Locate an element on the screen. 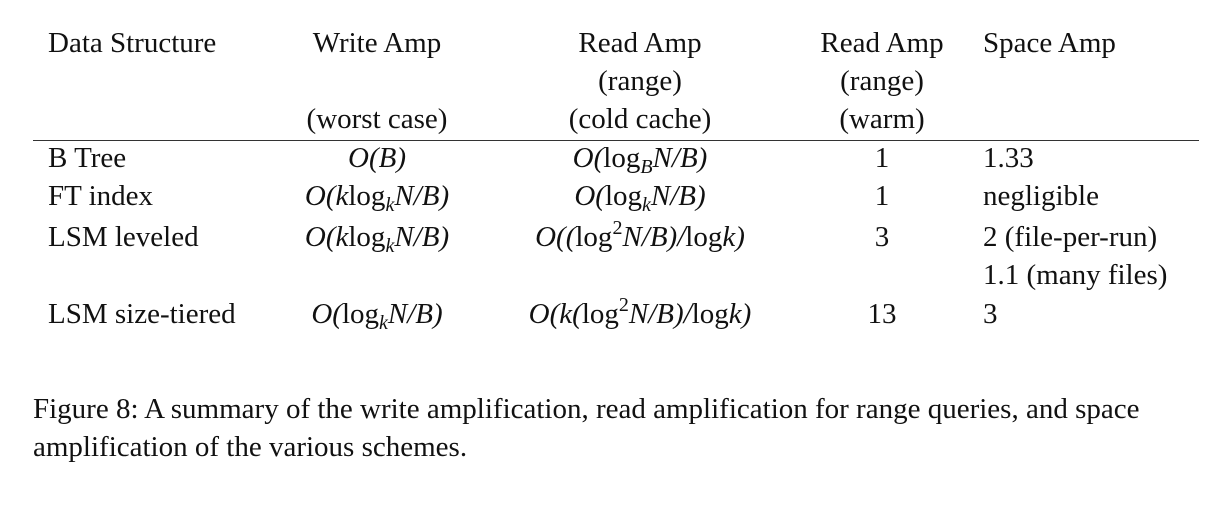  row-space-amp-line2: 1.1 (many files) is located at coordinates (1075, 275).